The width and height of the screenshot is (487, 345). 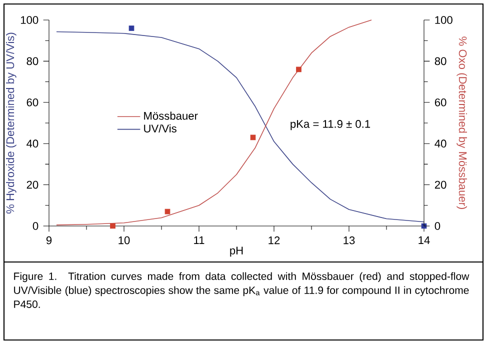 I want to click on annotation: pKa = 11.9 ± 0.1, so click(x=330, y=125).